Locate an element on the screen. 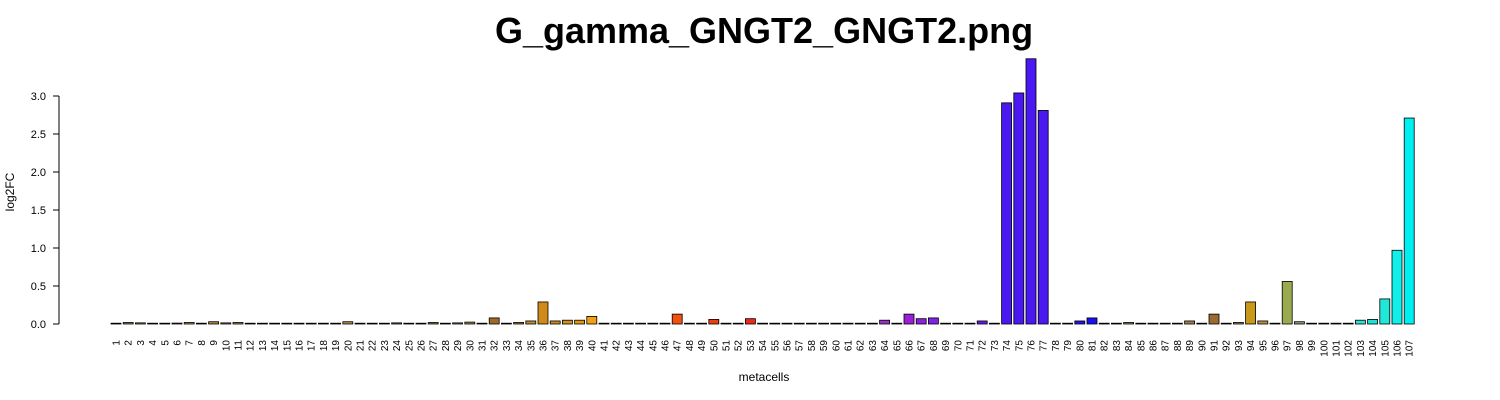  x-tick-label: 51 is located at coordinates (727, 346).